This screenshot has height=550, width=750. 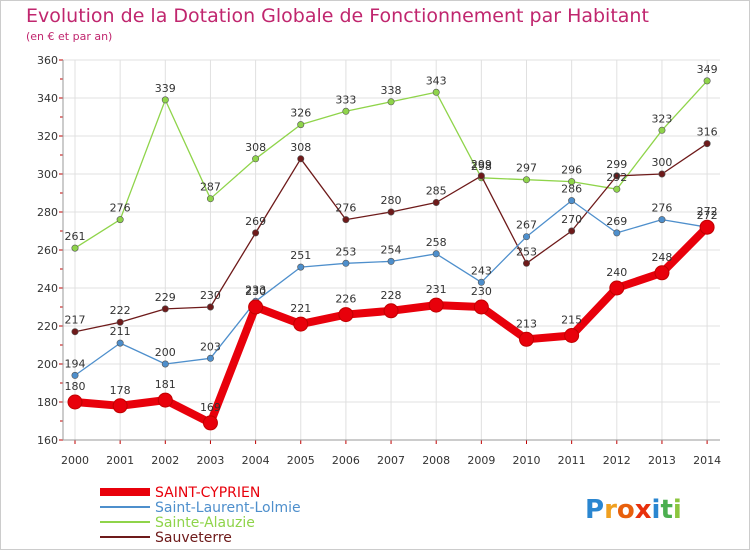 What do you see at coordinates (210, 407) in the screenshot?
I see `data-label: 169` at bounding box center [210, 407].